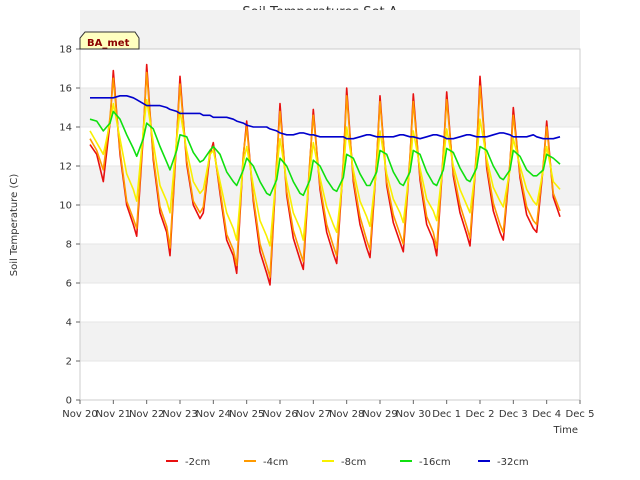 The height and width of the screenshot is (480, 640). Describe the element at coordinates (435, 462) in the screenshot. I see `legend-label: -16cm` at that location.